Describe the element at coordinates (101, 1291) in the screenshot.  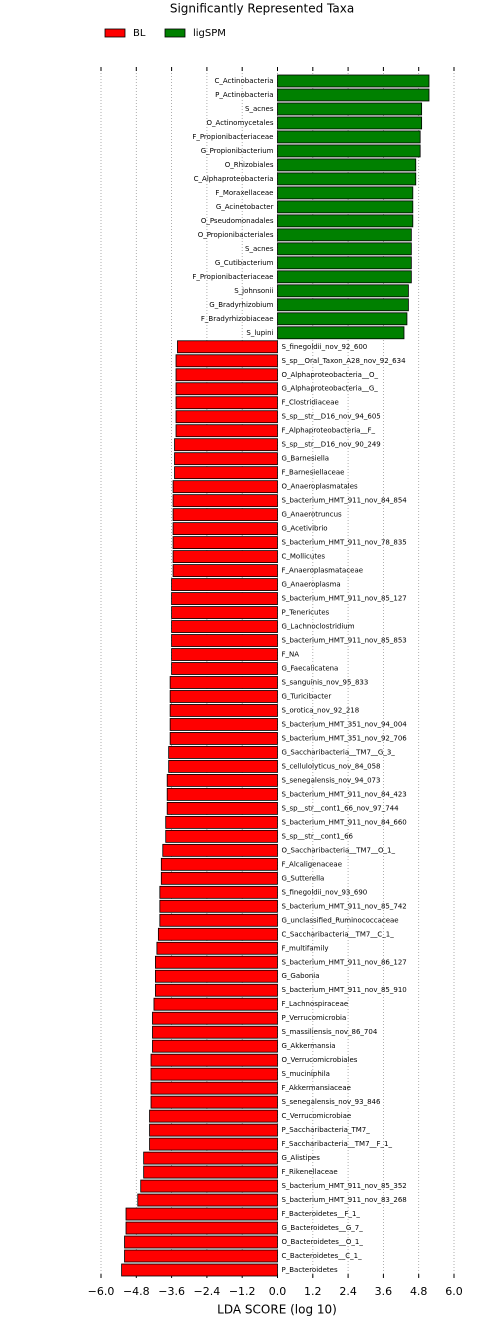
I see `x-tick-label: −6.0` at that location.